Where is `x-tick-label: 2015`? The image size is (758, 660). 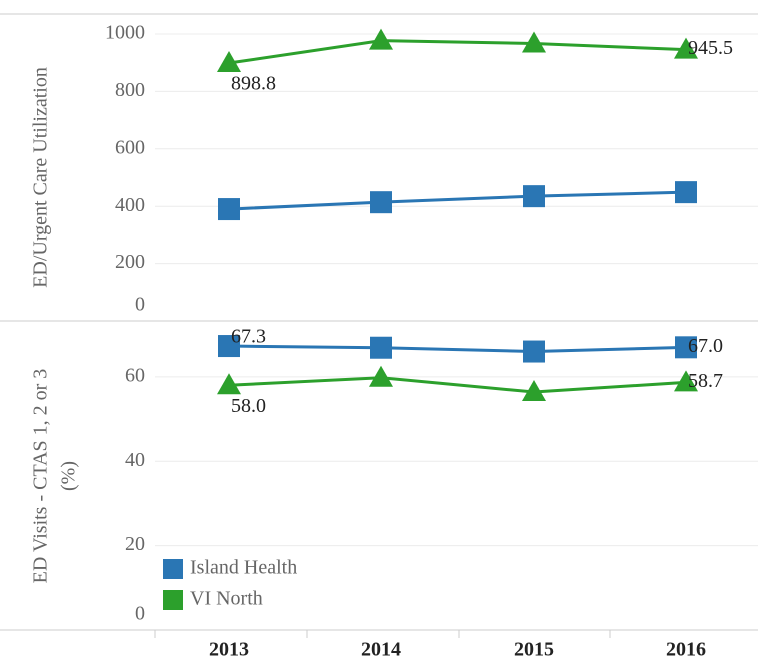 x-tick-label: 2015 is located at coordinates (534, 649).